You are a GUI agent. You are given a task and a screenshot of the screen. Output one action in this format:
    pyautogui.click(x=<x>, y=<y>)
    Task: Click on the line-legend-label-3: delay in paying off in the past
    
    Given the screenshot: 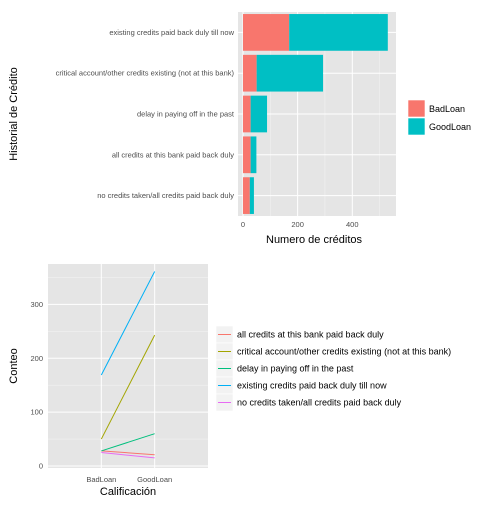 What is the action you would take?
    pyautogui.click(x=295, y=369)
    